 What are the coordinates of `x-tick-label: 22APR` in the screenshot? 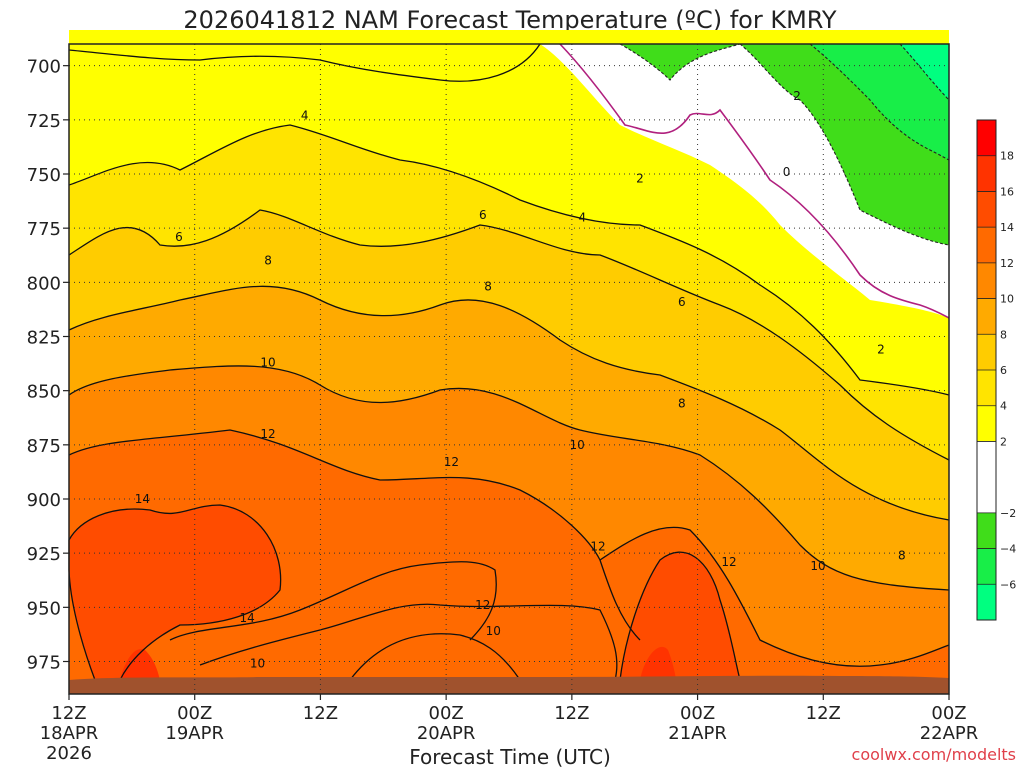 It's located at (949, 733).